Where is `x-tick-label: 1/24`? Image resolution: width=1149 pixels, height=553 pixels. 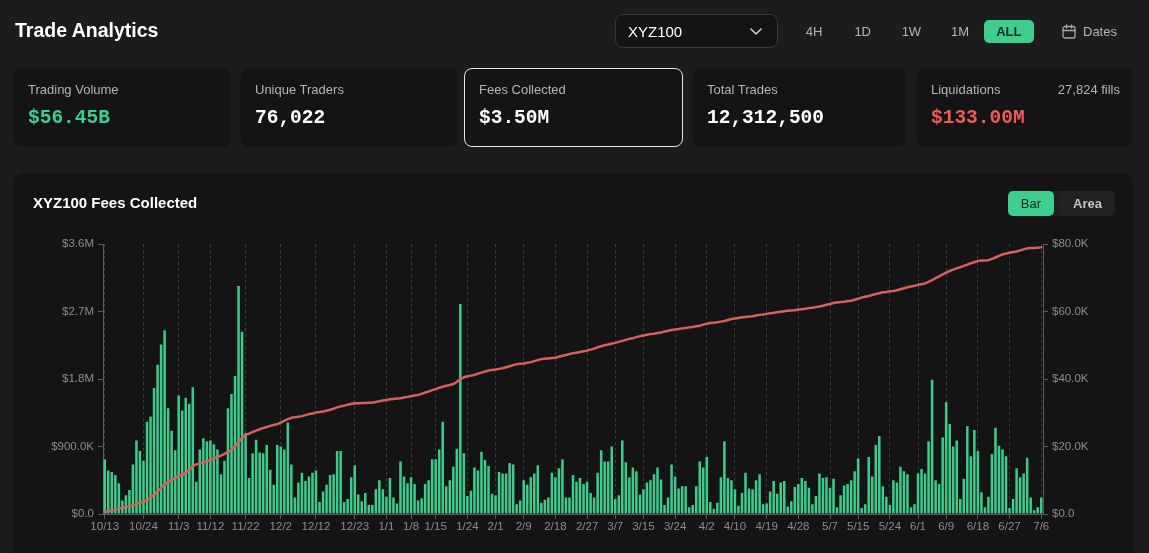
x-tick-label: 1/24 is located at coordinates (468, 526).